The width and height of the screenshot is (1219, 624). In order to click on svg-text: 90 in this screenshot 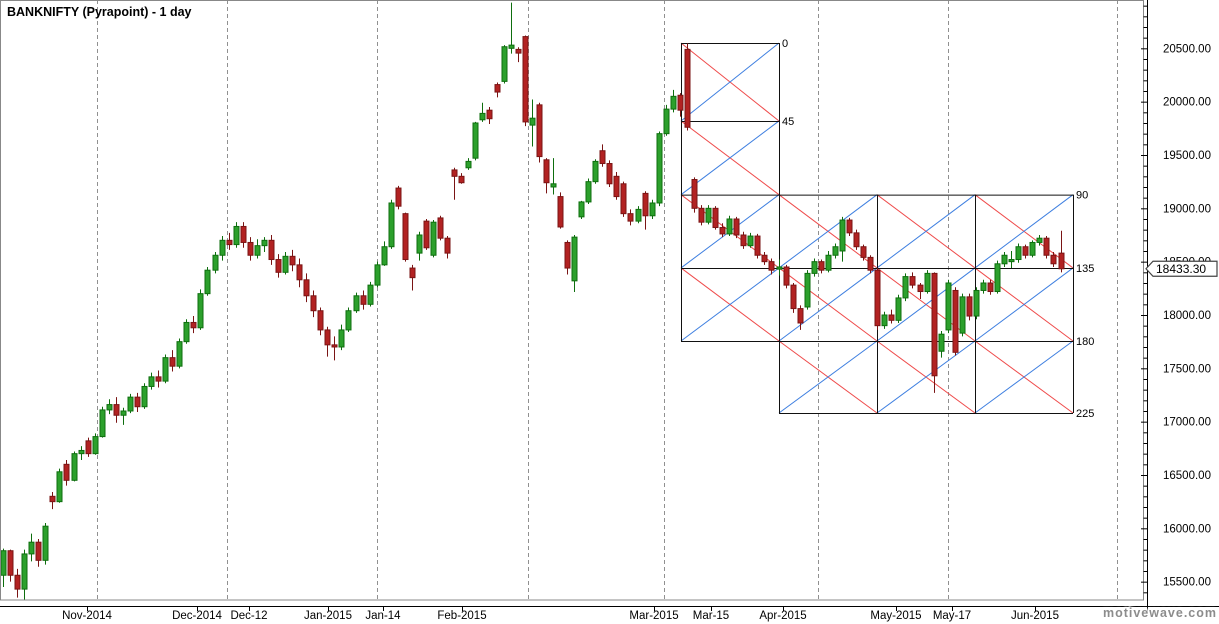, I will do `click(1082, 196)`.